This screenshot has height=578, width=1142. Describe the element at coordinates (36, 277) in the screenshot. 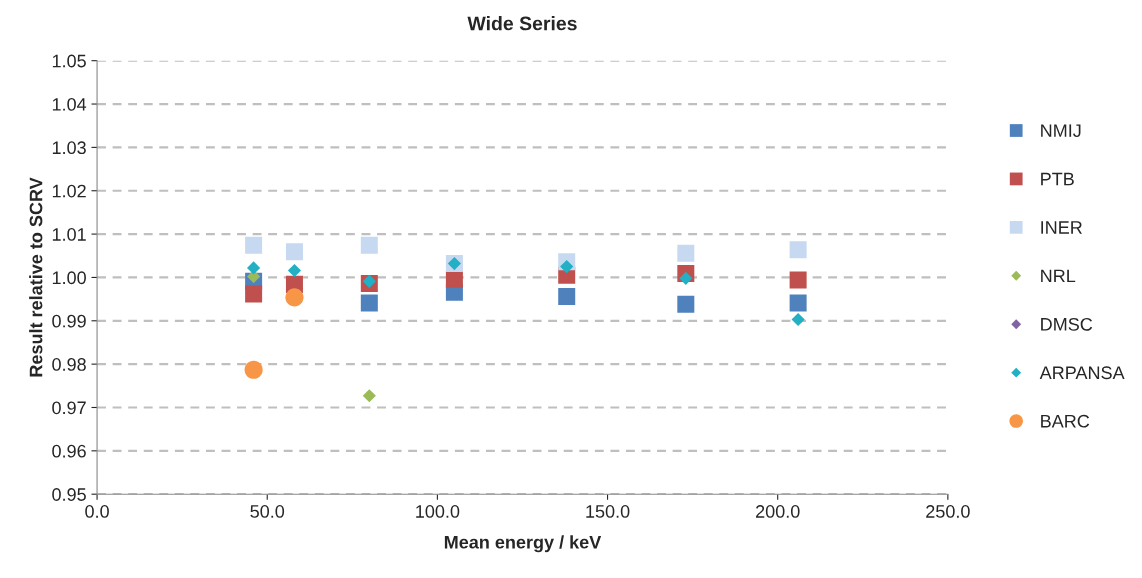

I see `y-axis-title: Result relative to SCRV` at that location.